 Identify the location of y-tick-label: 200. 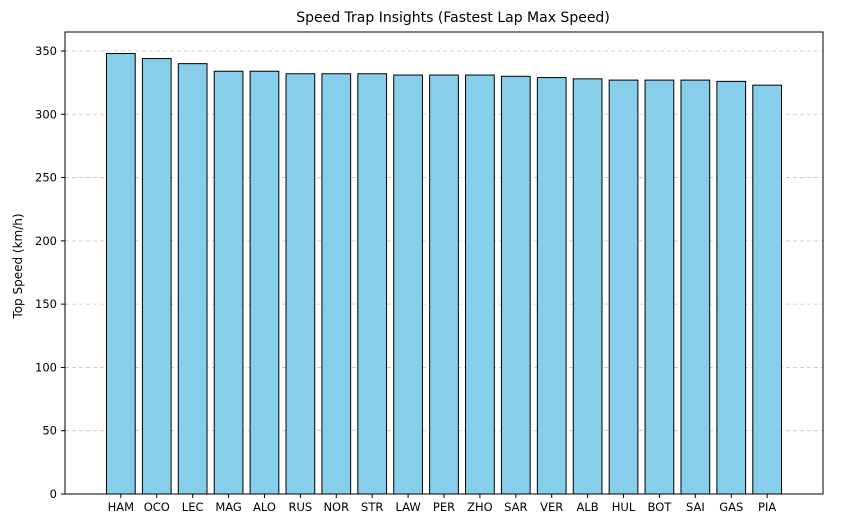
(46, 241).